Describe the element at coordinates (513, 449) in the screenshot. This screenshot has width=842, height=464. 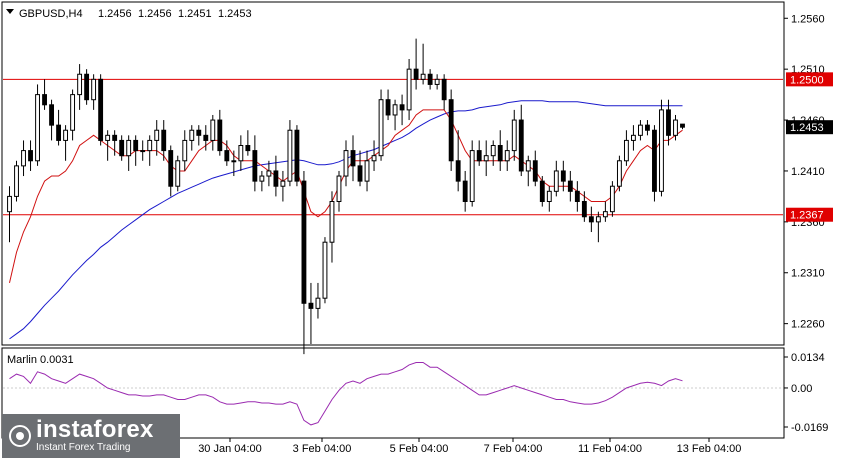
I see `time-axis-label: 7 Feb 04:00` at that location.